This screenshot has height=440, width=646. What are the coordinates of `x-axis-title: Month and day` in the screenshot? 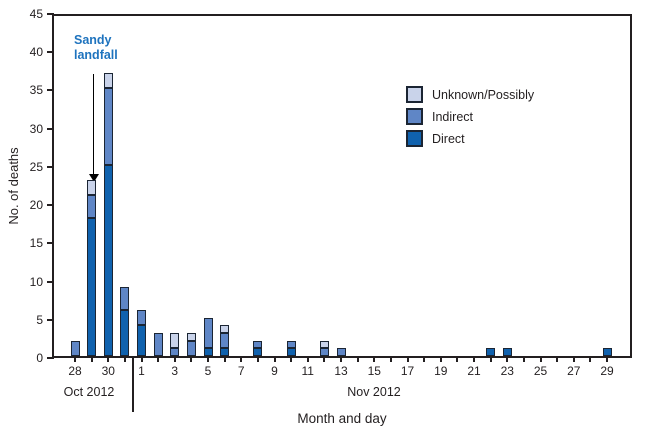 It's located at (342, 418).